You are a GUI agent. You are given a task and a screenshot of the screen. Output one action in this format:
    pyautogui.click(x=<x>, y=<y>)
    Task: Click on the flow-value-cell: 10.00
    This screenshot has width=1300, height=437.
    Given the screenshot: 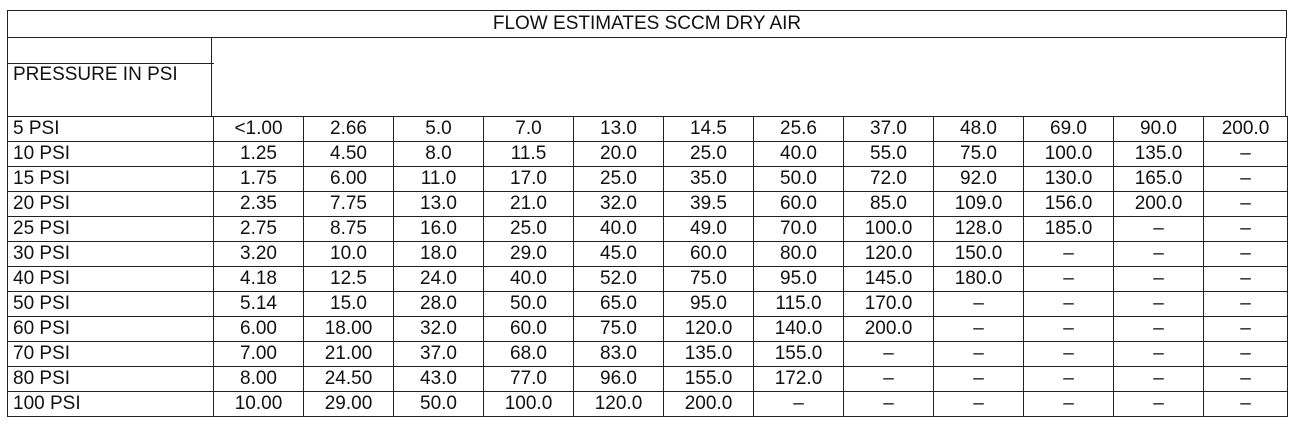 What is the action you would take?
    pyautogui.click(x=258, y=404)
    